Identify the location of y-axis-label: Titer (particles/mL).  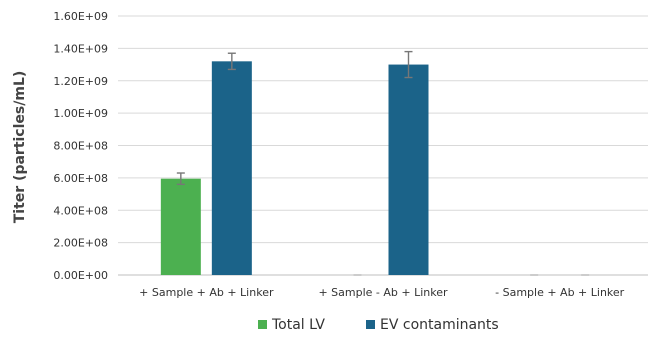
(20, 147).